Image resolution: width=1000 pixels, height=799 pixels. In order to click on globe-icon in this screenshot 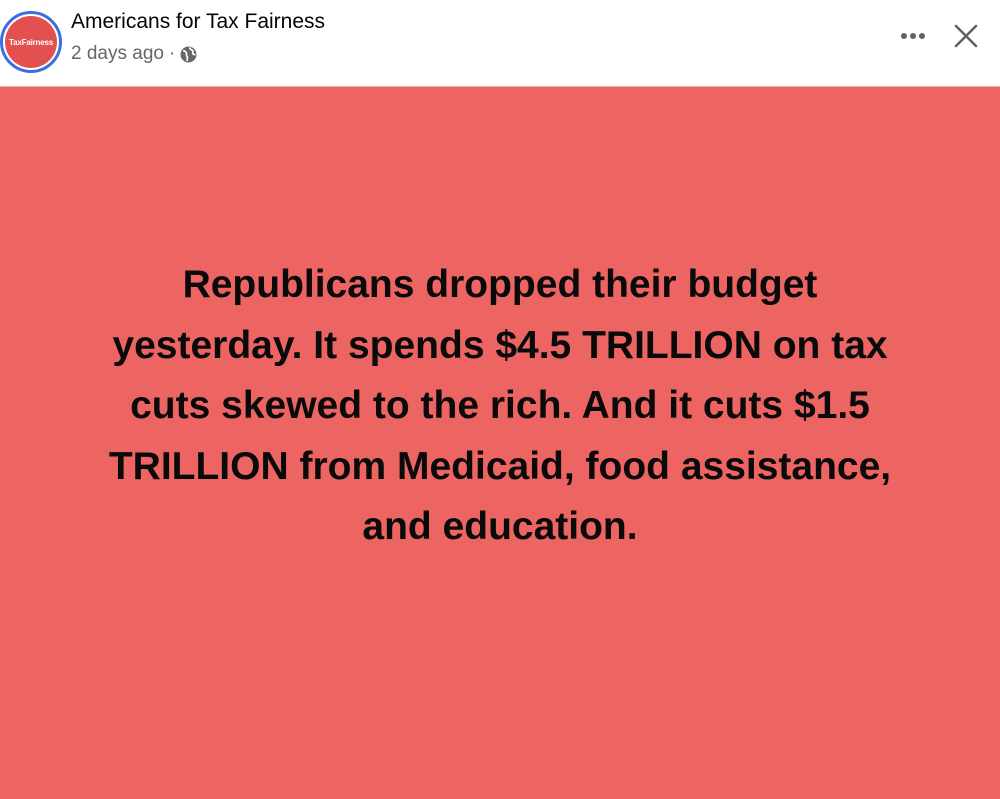, I will do `click(188, 54)`.